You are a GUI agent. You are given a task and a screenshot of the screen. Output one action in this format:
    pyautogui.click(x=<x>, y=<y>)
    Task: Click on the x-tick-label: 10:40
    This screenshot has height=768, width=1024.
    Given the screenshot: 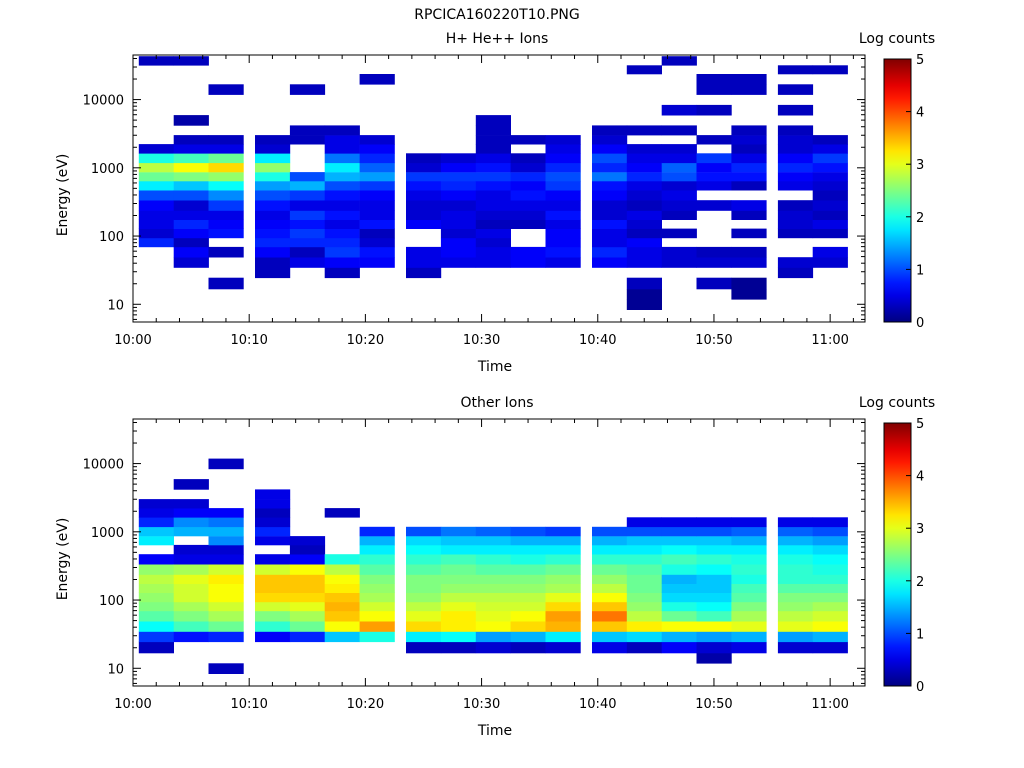 What is the action you would take?
    pyautogui.click(x=597, y=340)
    